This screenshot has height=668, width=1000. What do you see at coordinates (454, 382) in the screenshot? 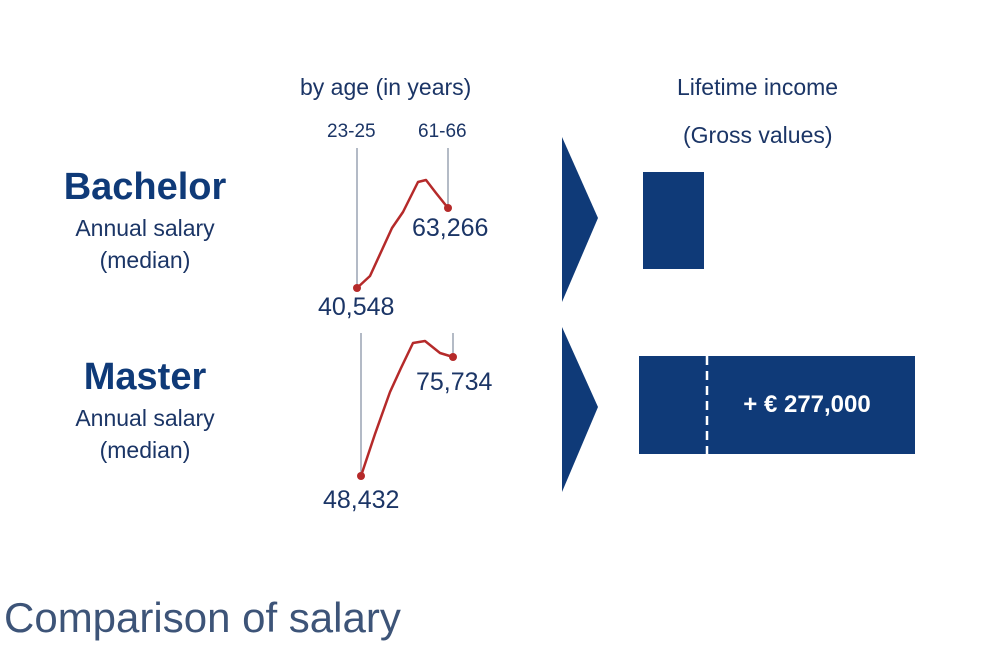
I see `master-end-salary-label: 75,734` at bounding box center [454, 382].